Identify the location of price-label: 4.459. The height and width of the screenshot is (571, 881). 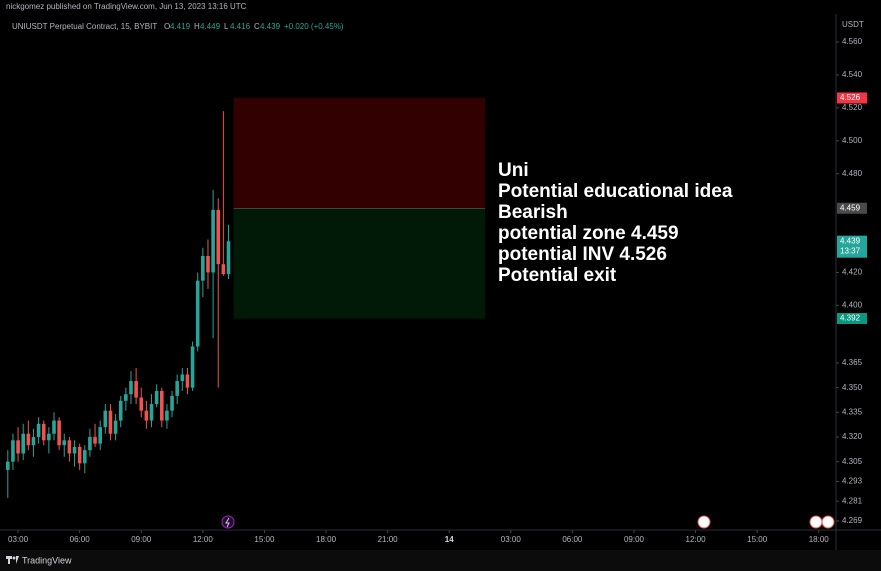
(850, 207).